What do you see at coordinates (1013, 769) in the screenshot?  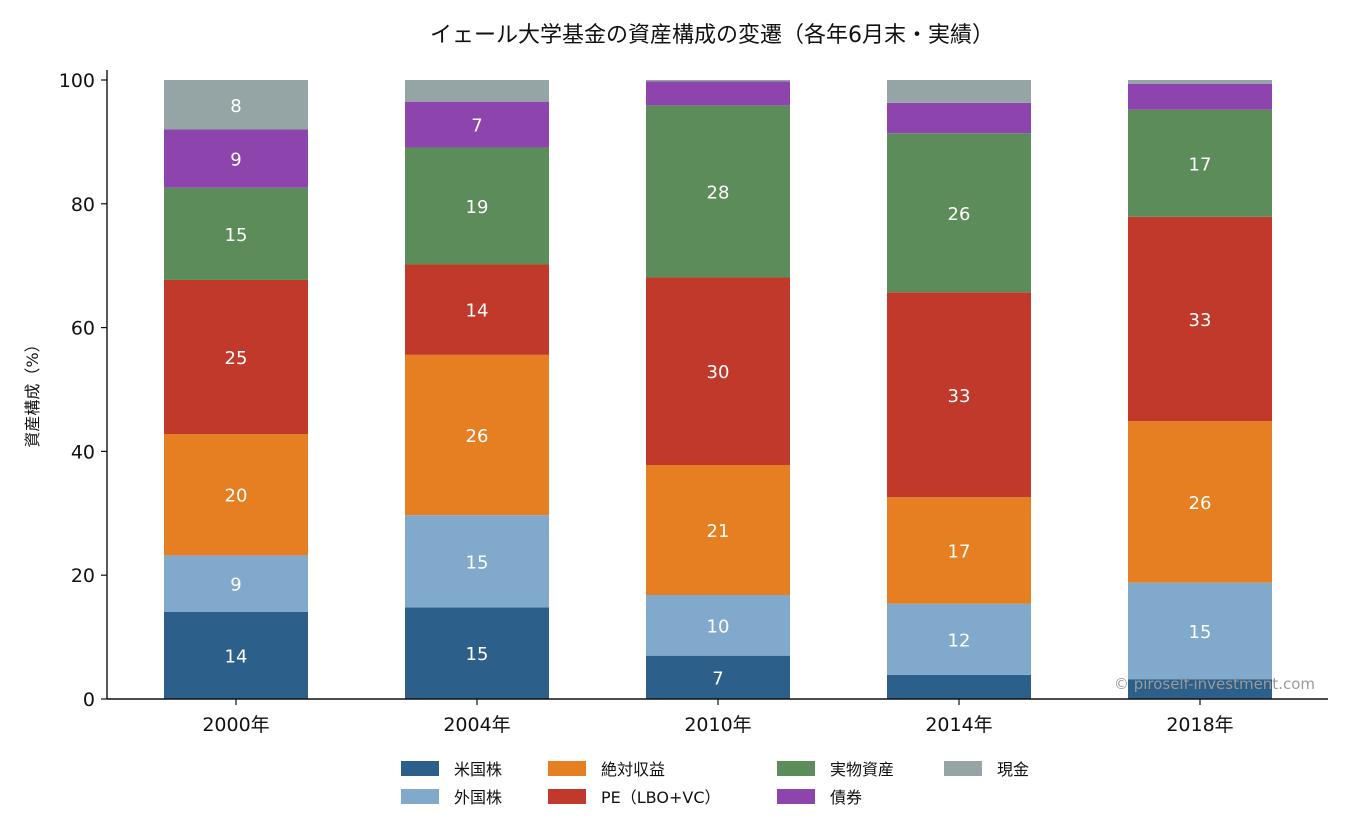 I see `legend-label: 現金` at bounding box center [1013, 769].